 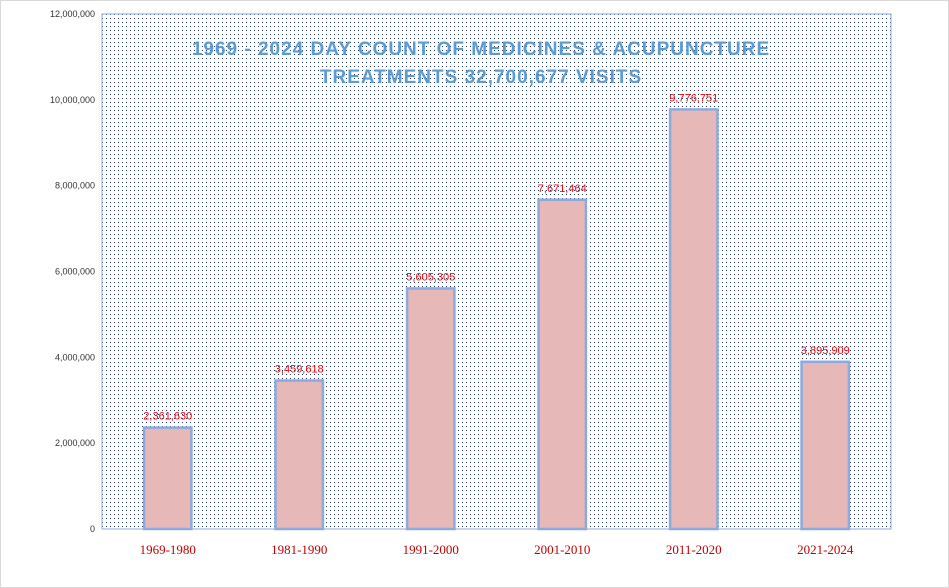 I want to click on x-tick-label-1991-2000: 1991-2000, so click(x=431, y=549).